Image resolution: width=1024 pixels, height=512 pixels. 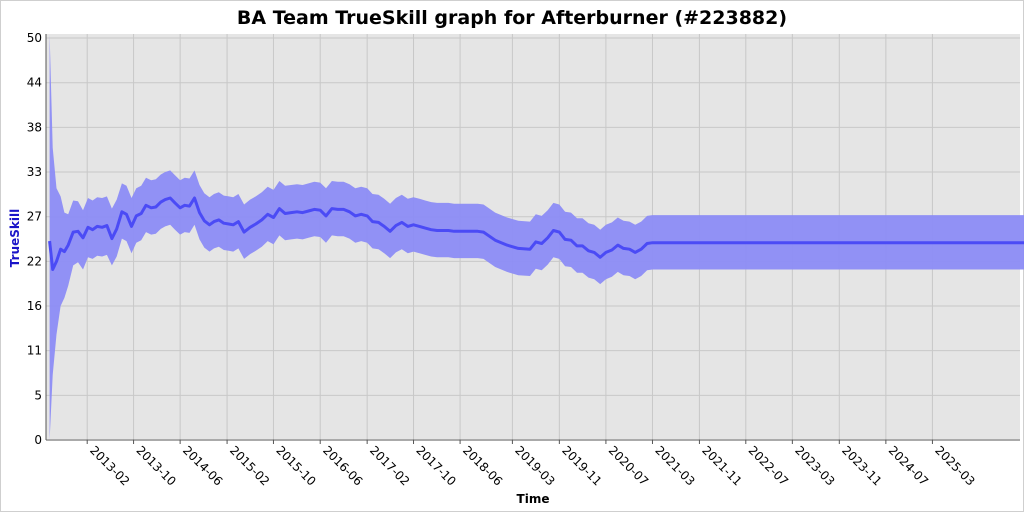 I want to click on x-tick-label: 2023-03, so click(x=814, y=465).